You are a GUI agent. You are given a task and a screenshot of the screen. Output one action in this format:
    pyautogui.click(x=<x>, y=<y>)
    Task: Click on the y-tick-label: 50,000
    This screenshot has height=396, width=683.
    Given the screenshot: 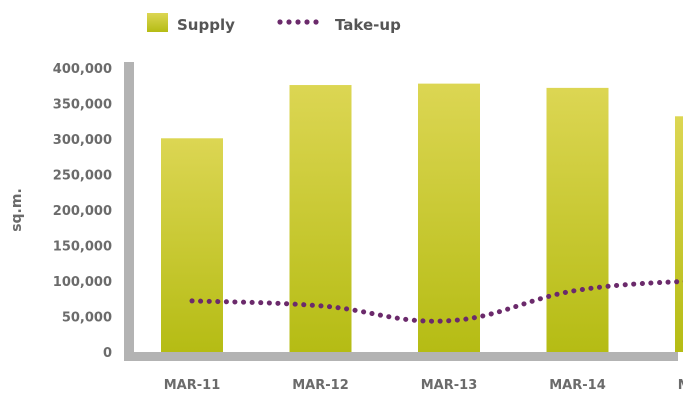 What is the action you would take?
    pyautogui.click(x=87, y=318)
    